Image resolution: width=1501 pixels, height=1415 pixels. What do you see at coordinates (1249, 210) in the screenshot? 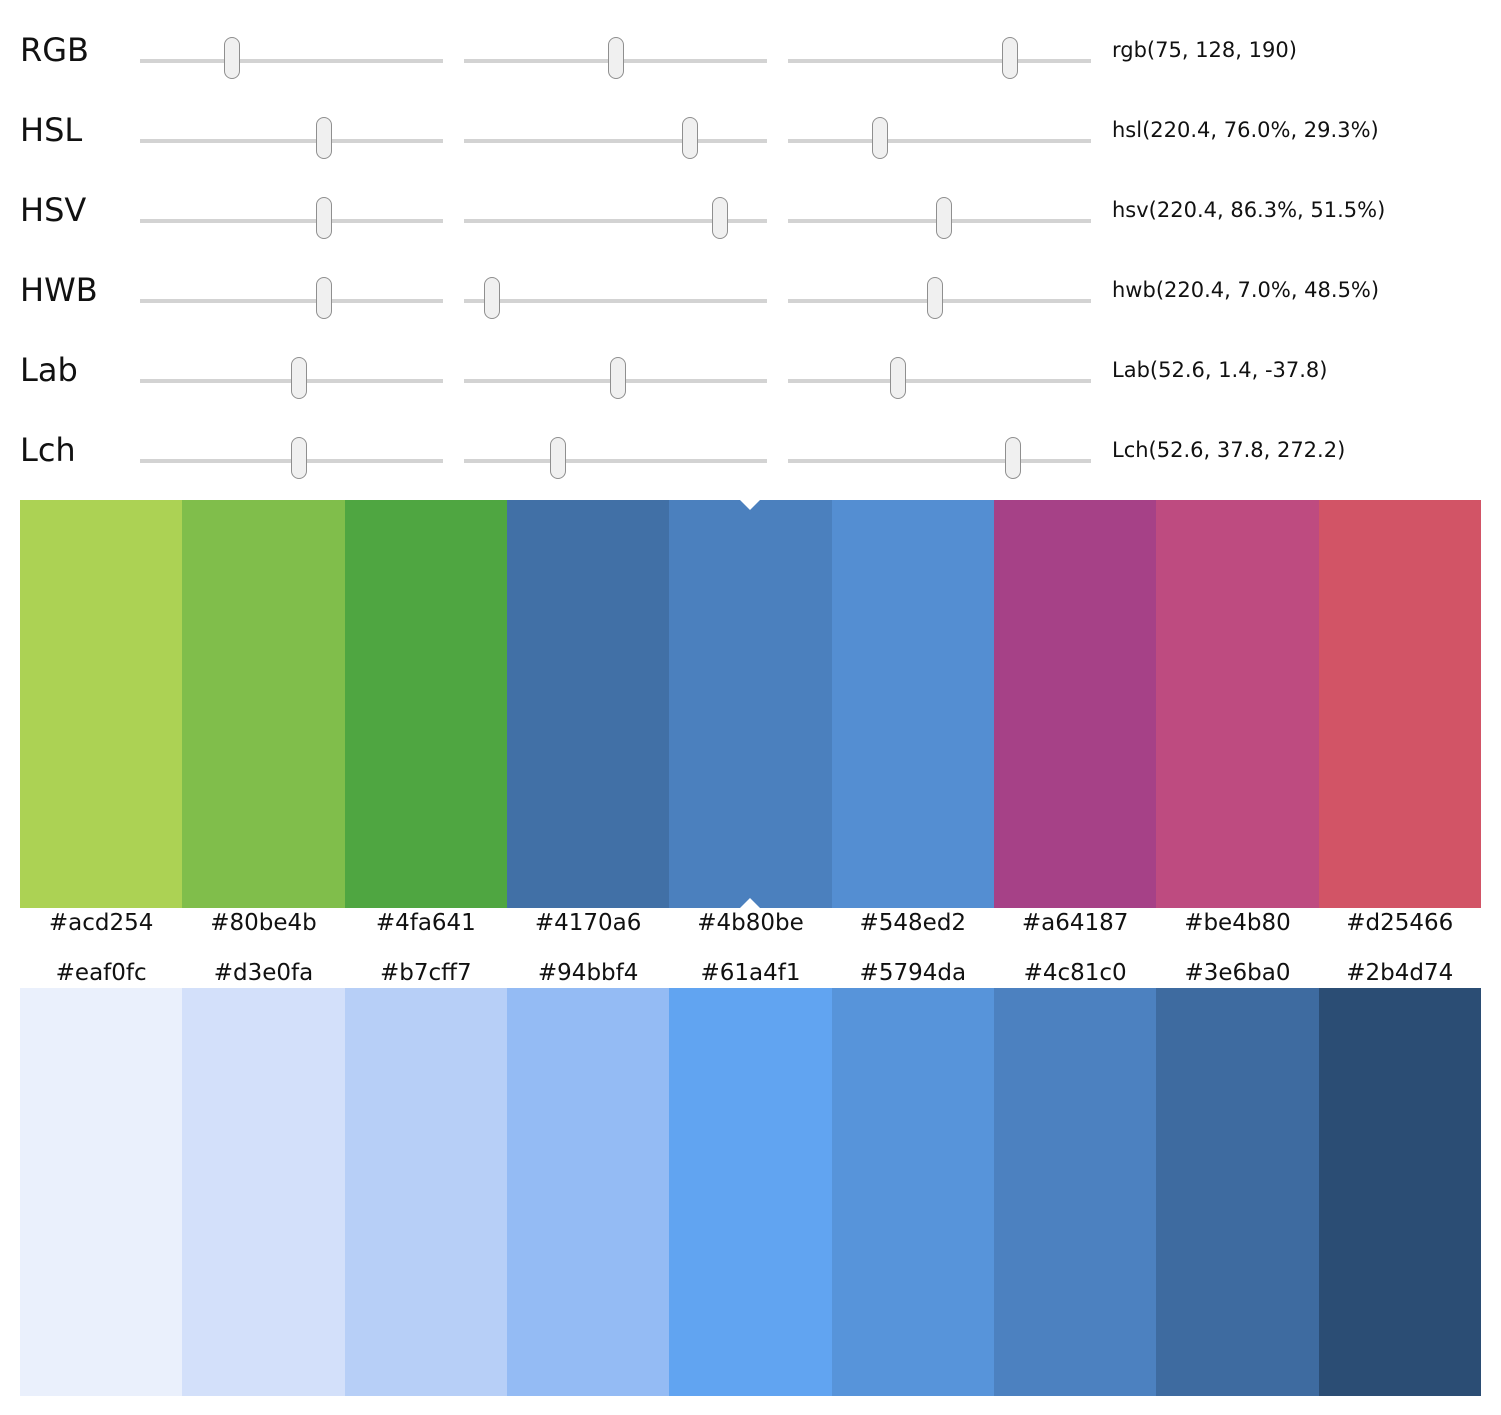
I see `color-value-text: hsv(220.4, 86.3%, 51.5%)` at bounding box center [1249, 210].